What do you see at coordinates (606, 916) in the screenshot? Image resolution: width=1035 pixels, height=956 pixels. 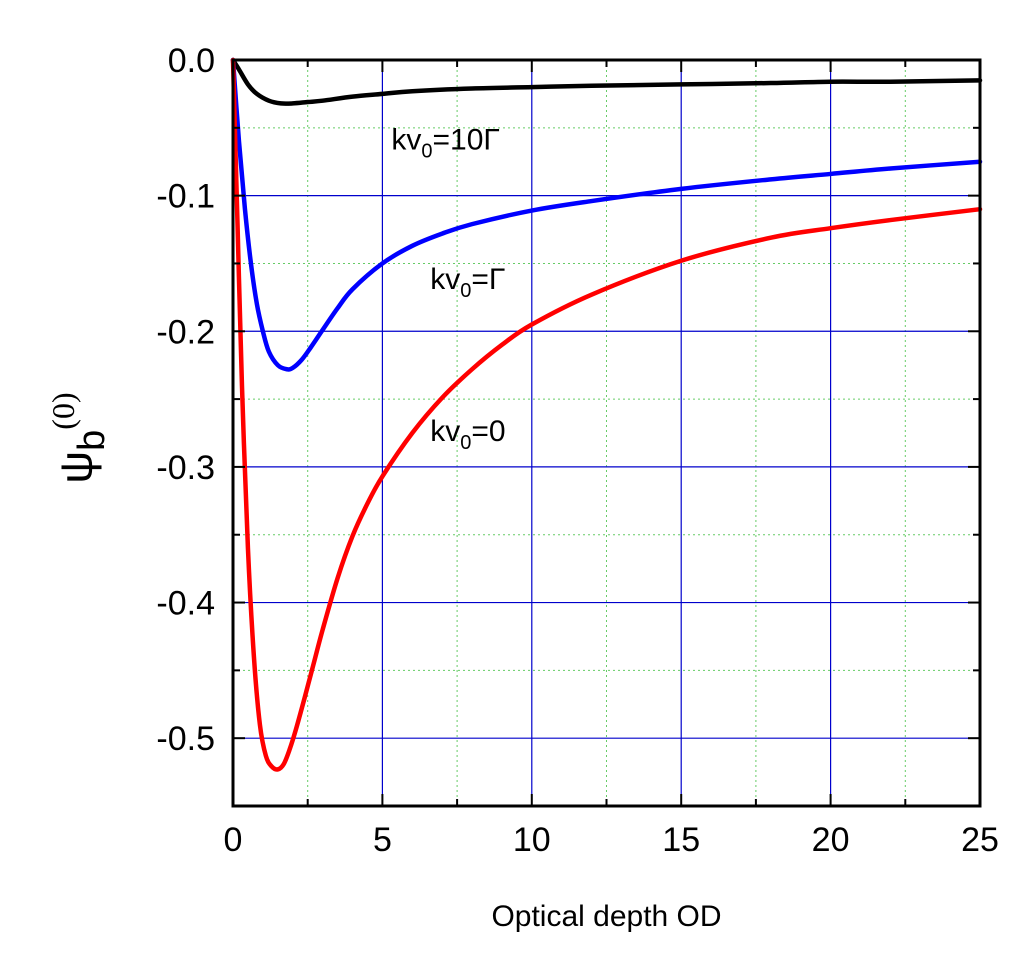 I see `x-axis-title: Optical depth OD` at bounding box center [606, 916].